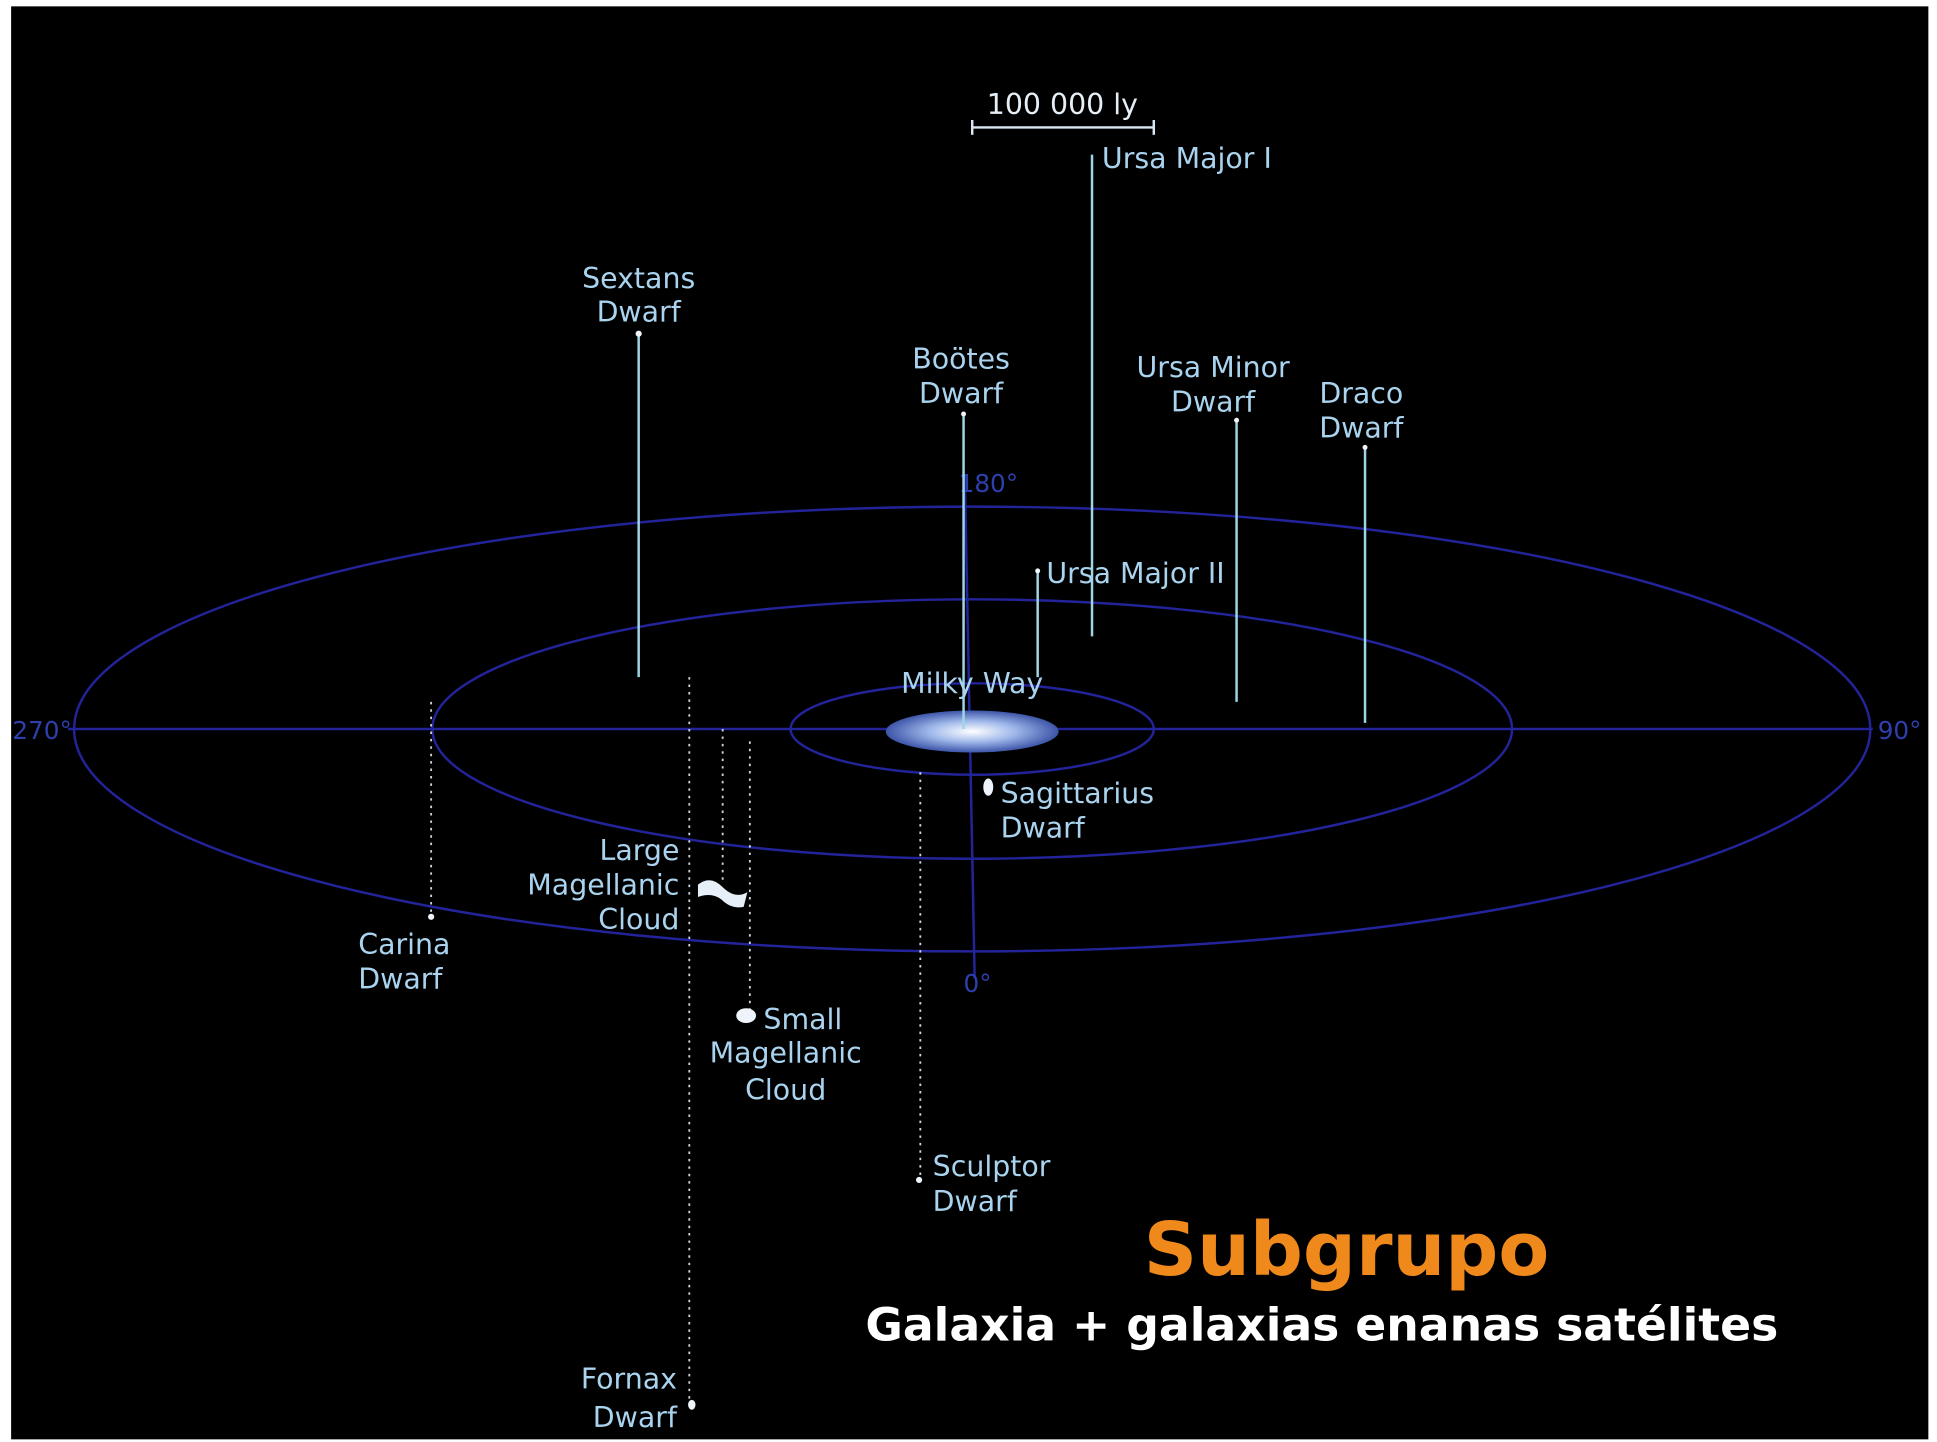 This screenshot has width=1937, height=1442. What do you see at coordinates (972, 731) in the screenshot?
I see `milky-way-disk` at bounding box center [972, 731].